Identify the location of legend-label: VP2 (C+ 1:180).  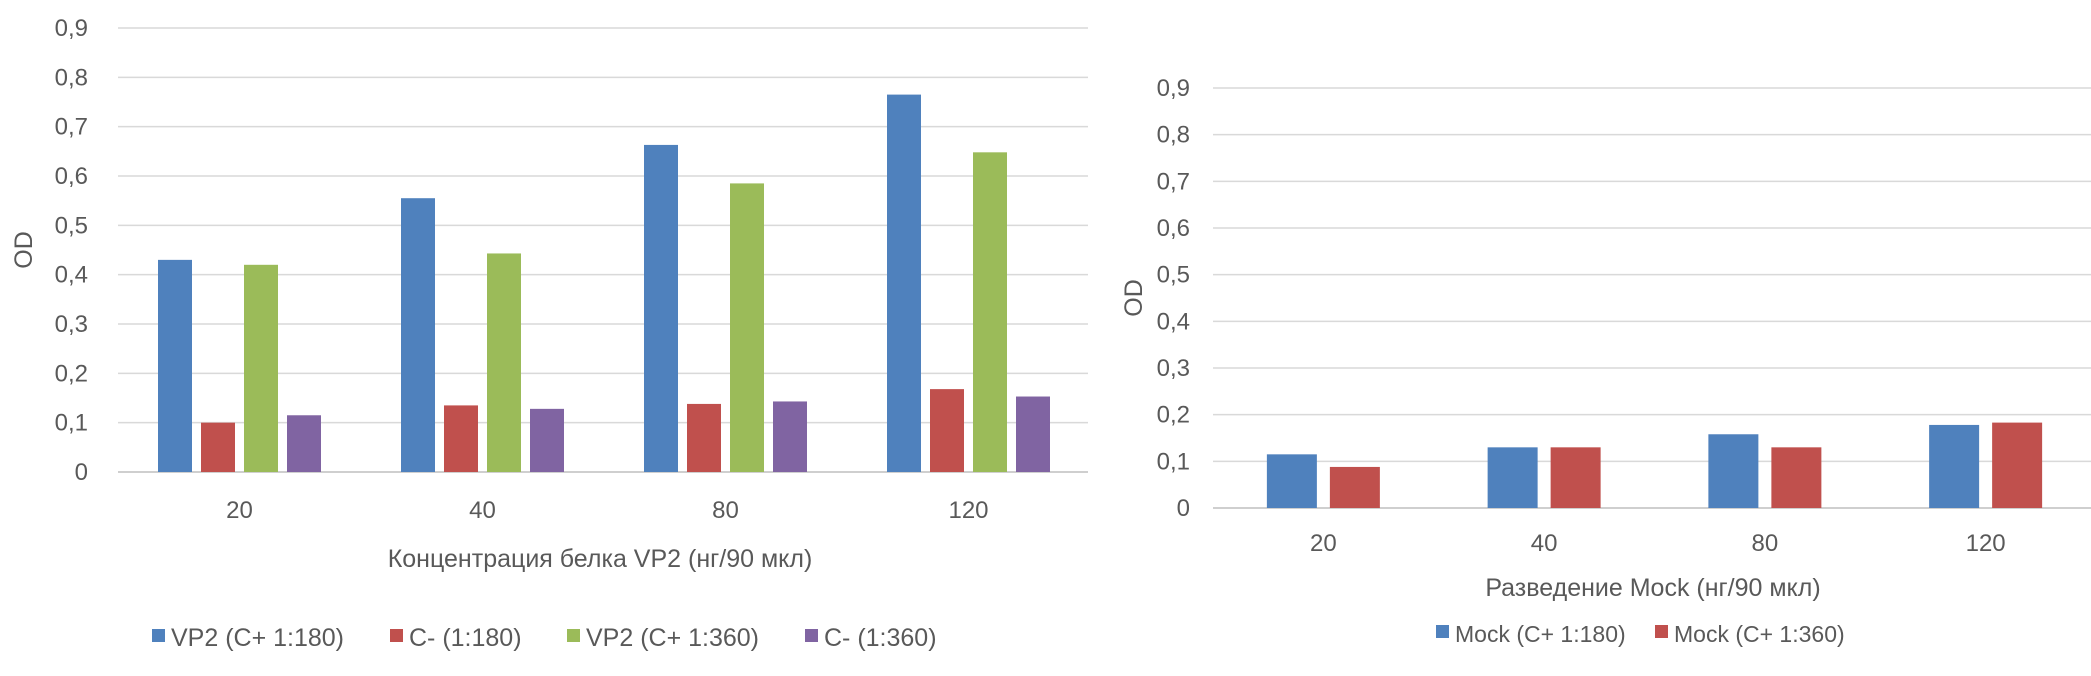
(257, 638).